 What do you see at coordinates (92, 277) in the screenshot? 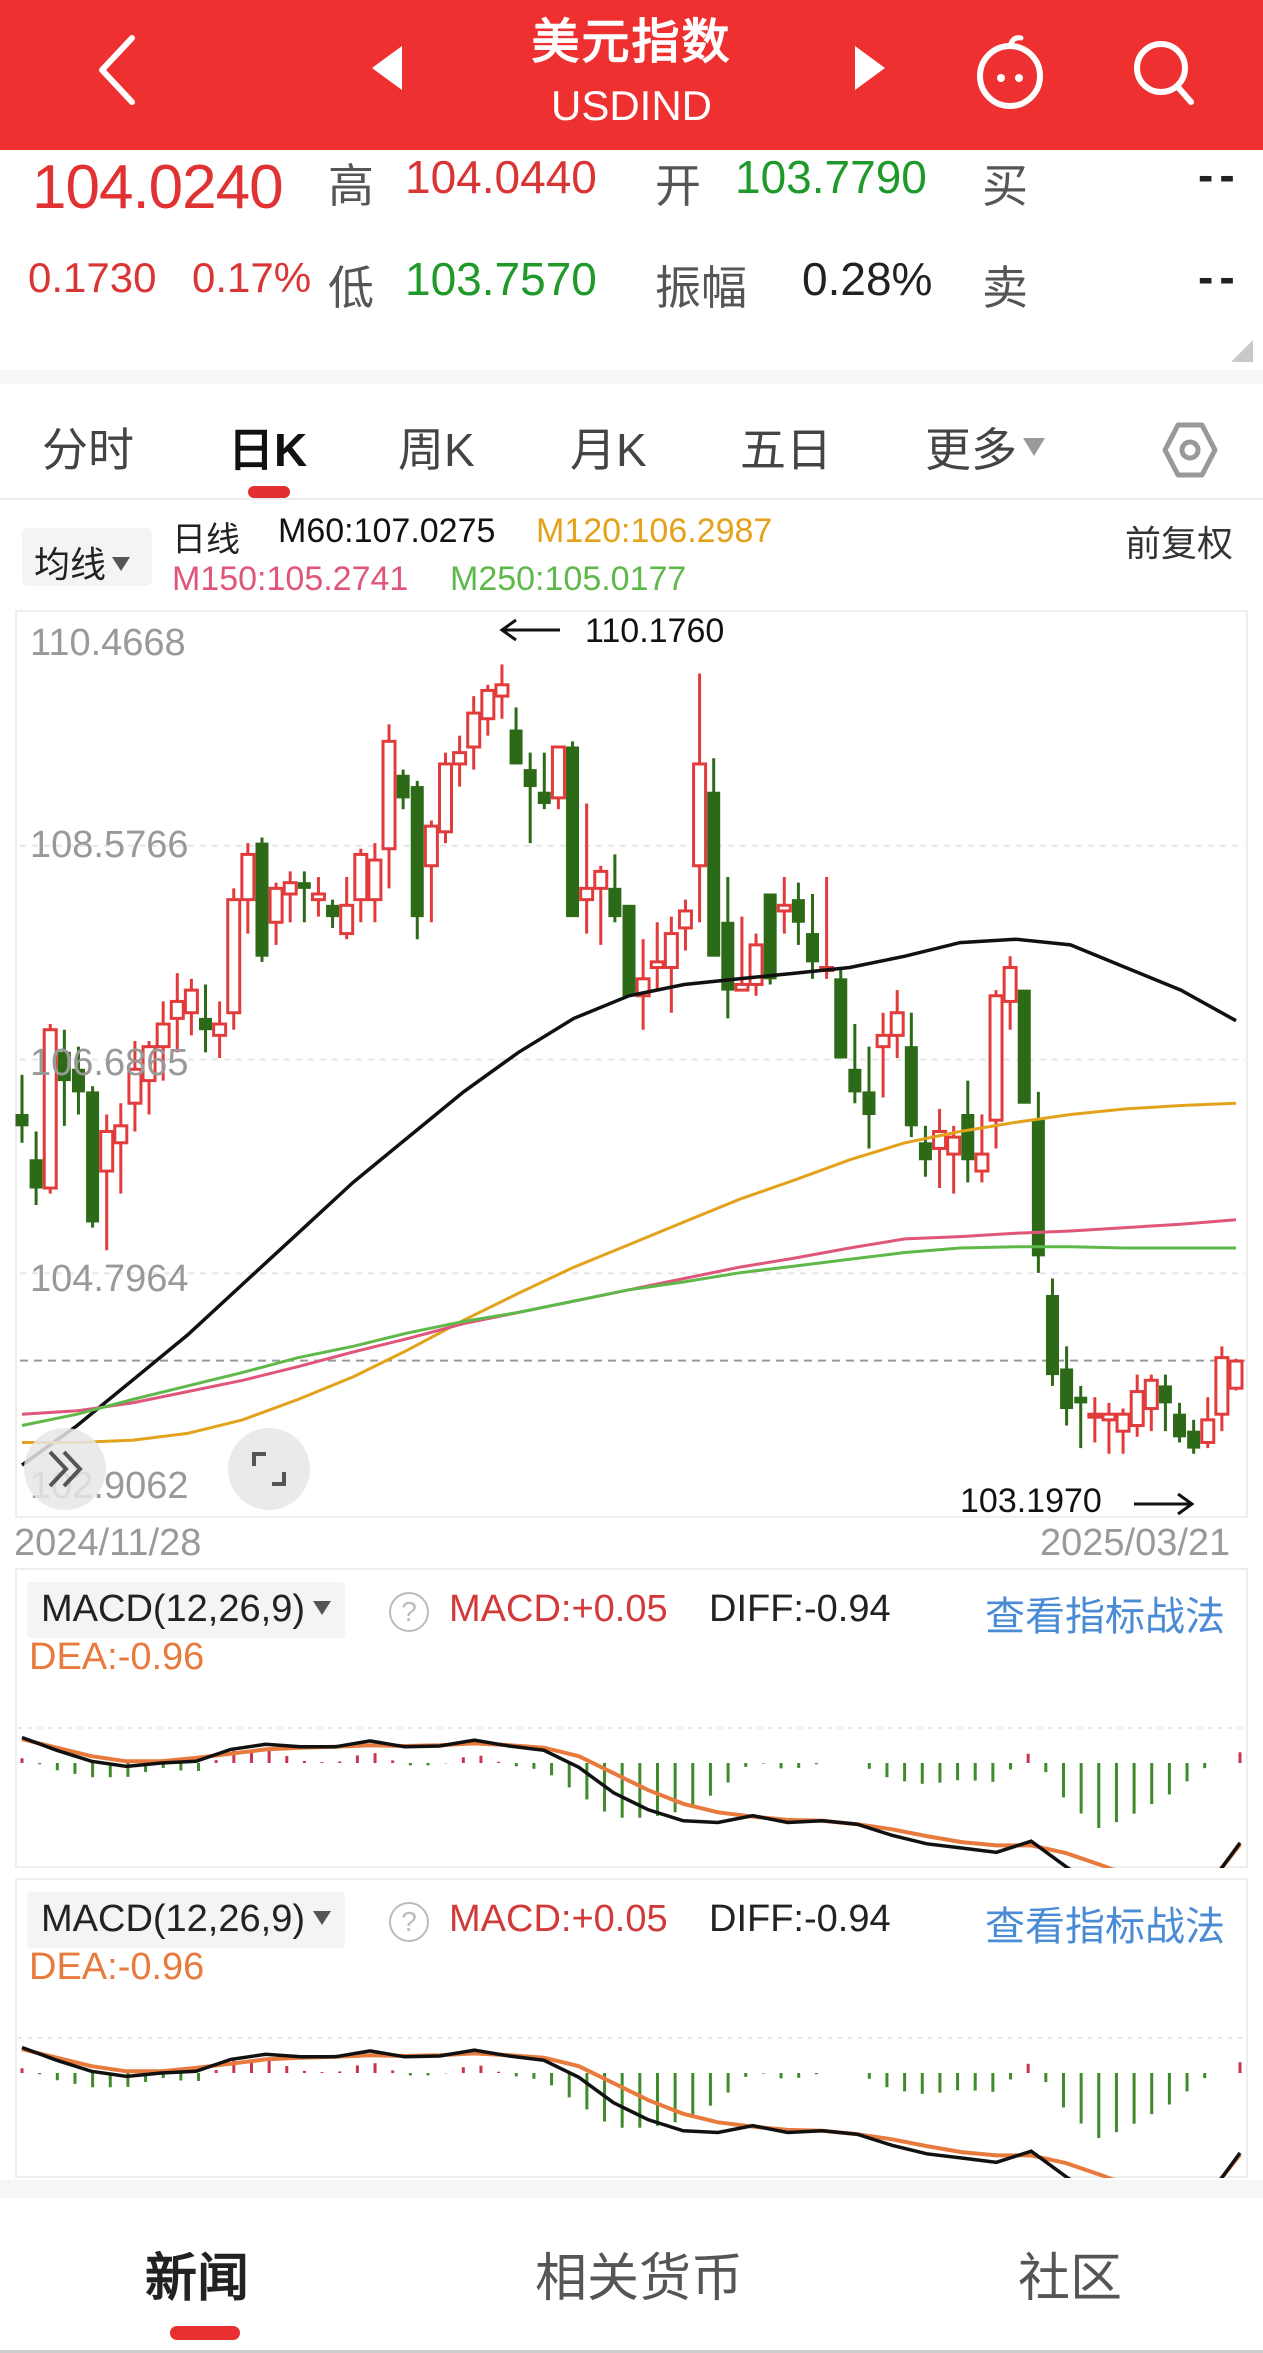
I see `change-value: 0.1730` at bounding box center [92, 277].